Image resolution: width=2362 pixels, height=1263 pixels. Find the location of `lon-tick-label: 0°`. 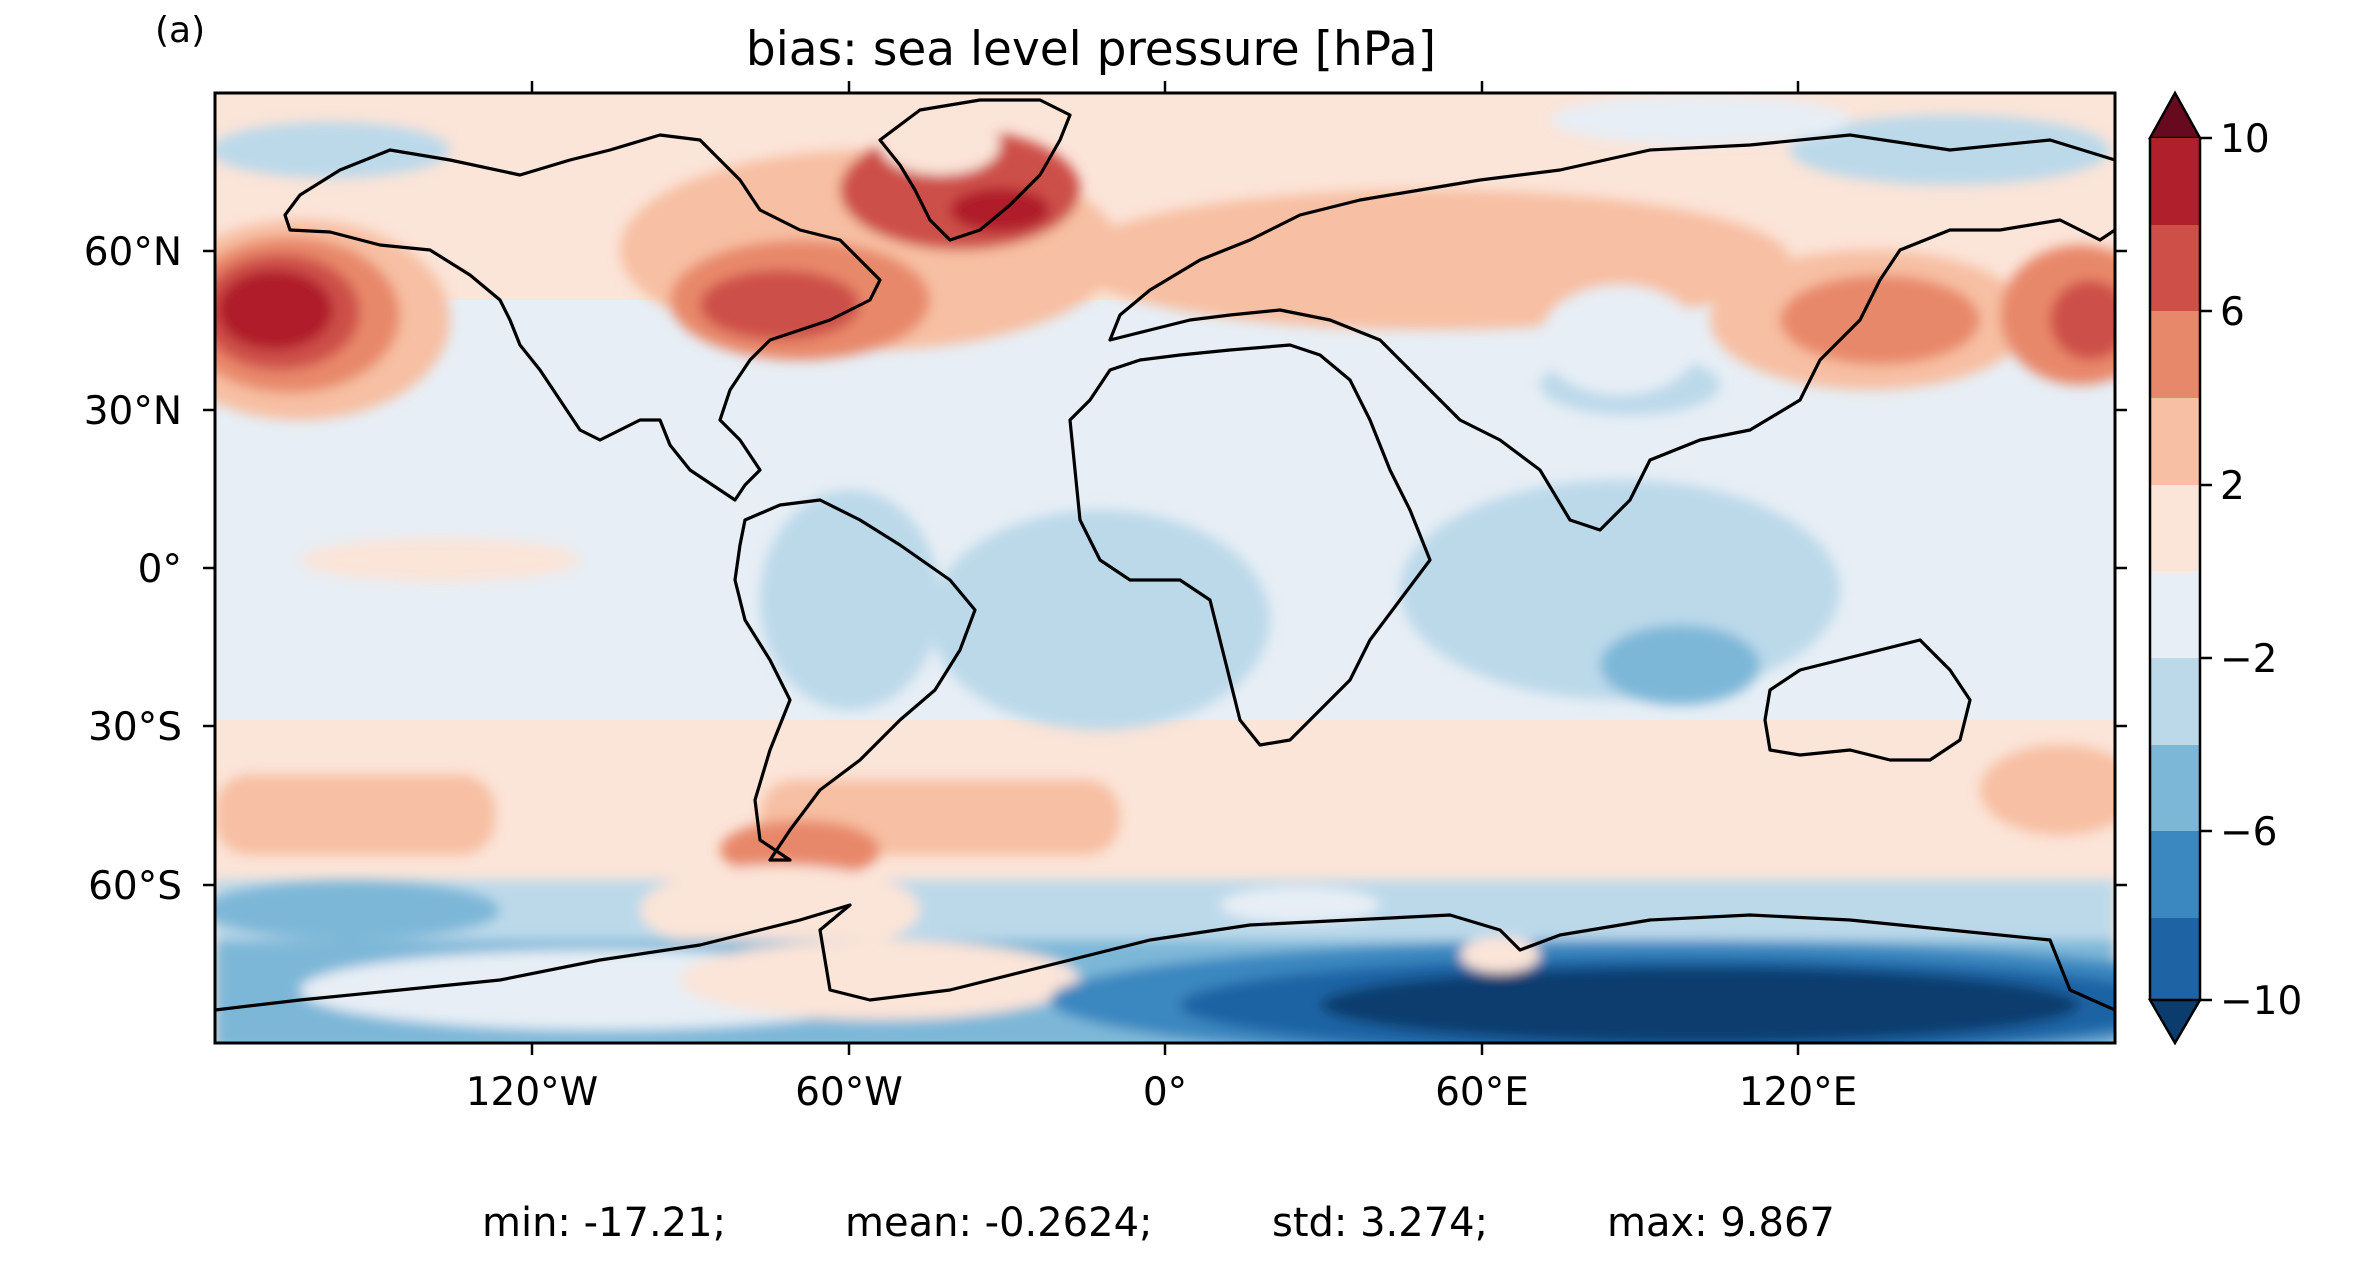

lon-tick-label: 0° is located at coordinates (1165, 1092).